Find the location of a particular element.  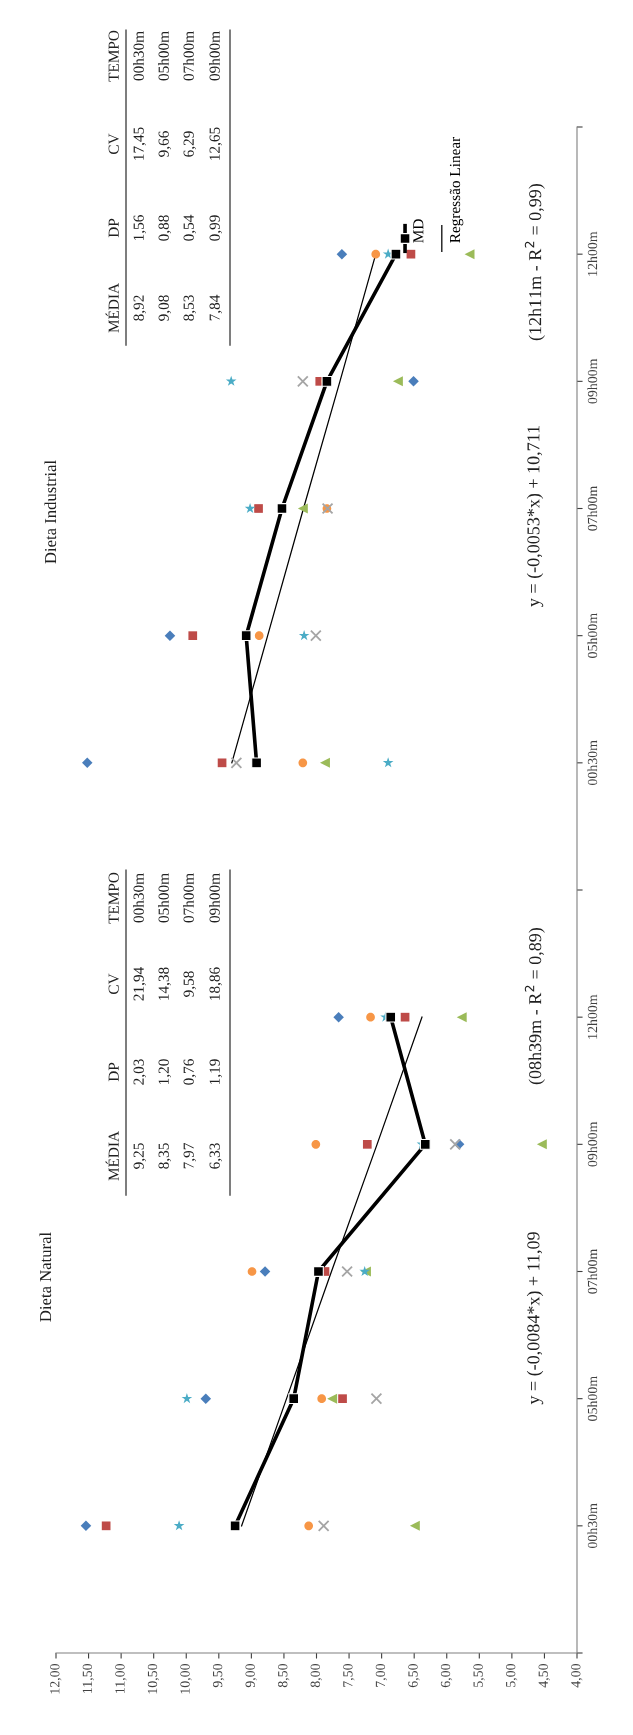

annotation: 8,35 is located at coordinates (165, 1156).